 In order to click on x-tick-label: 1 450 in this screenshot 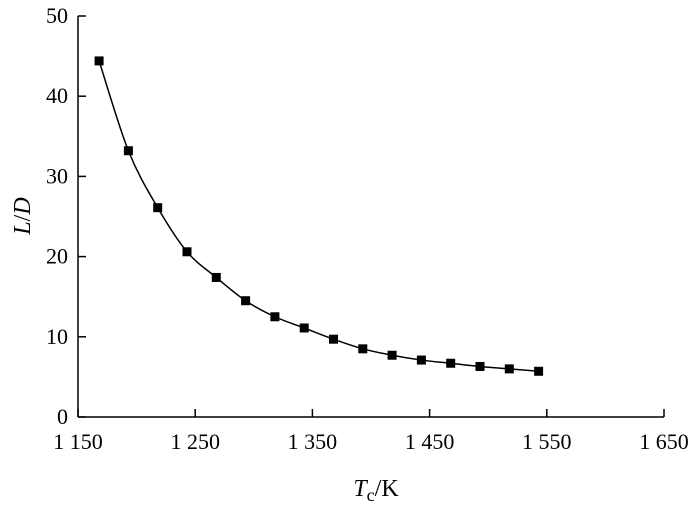, I will do `click(430, 441)`.